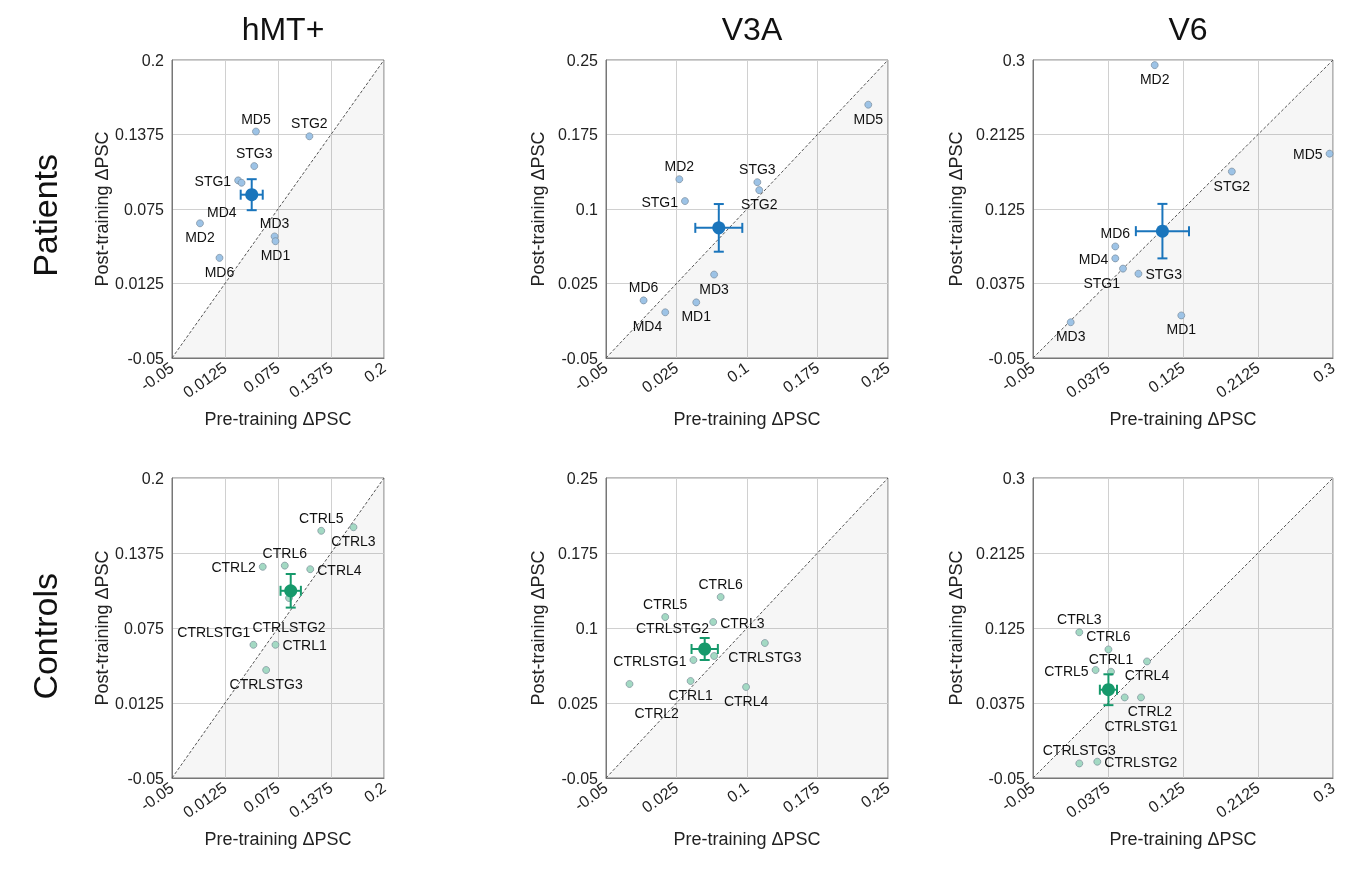  Describe the element at coordinates (752, 29) in the screenshot. I see `chart-title: V3A` at that location.